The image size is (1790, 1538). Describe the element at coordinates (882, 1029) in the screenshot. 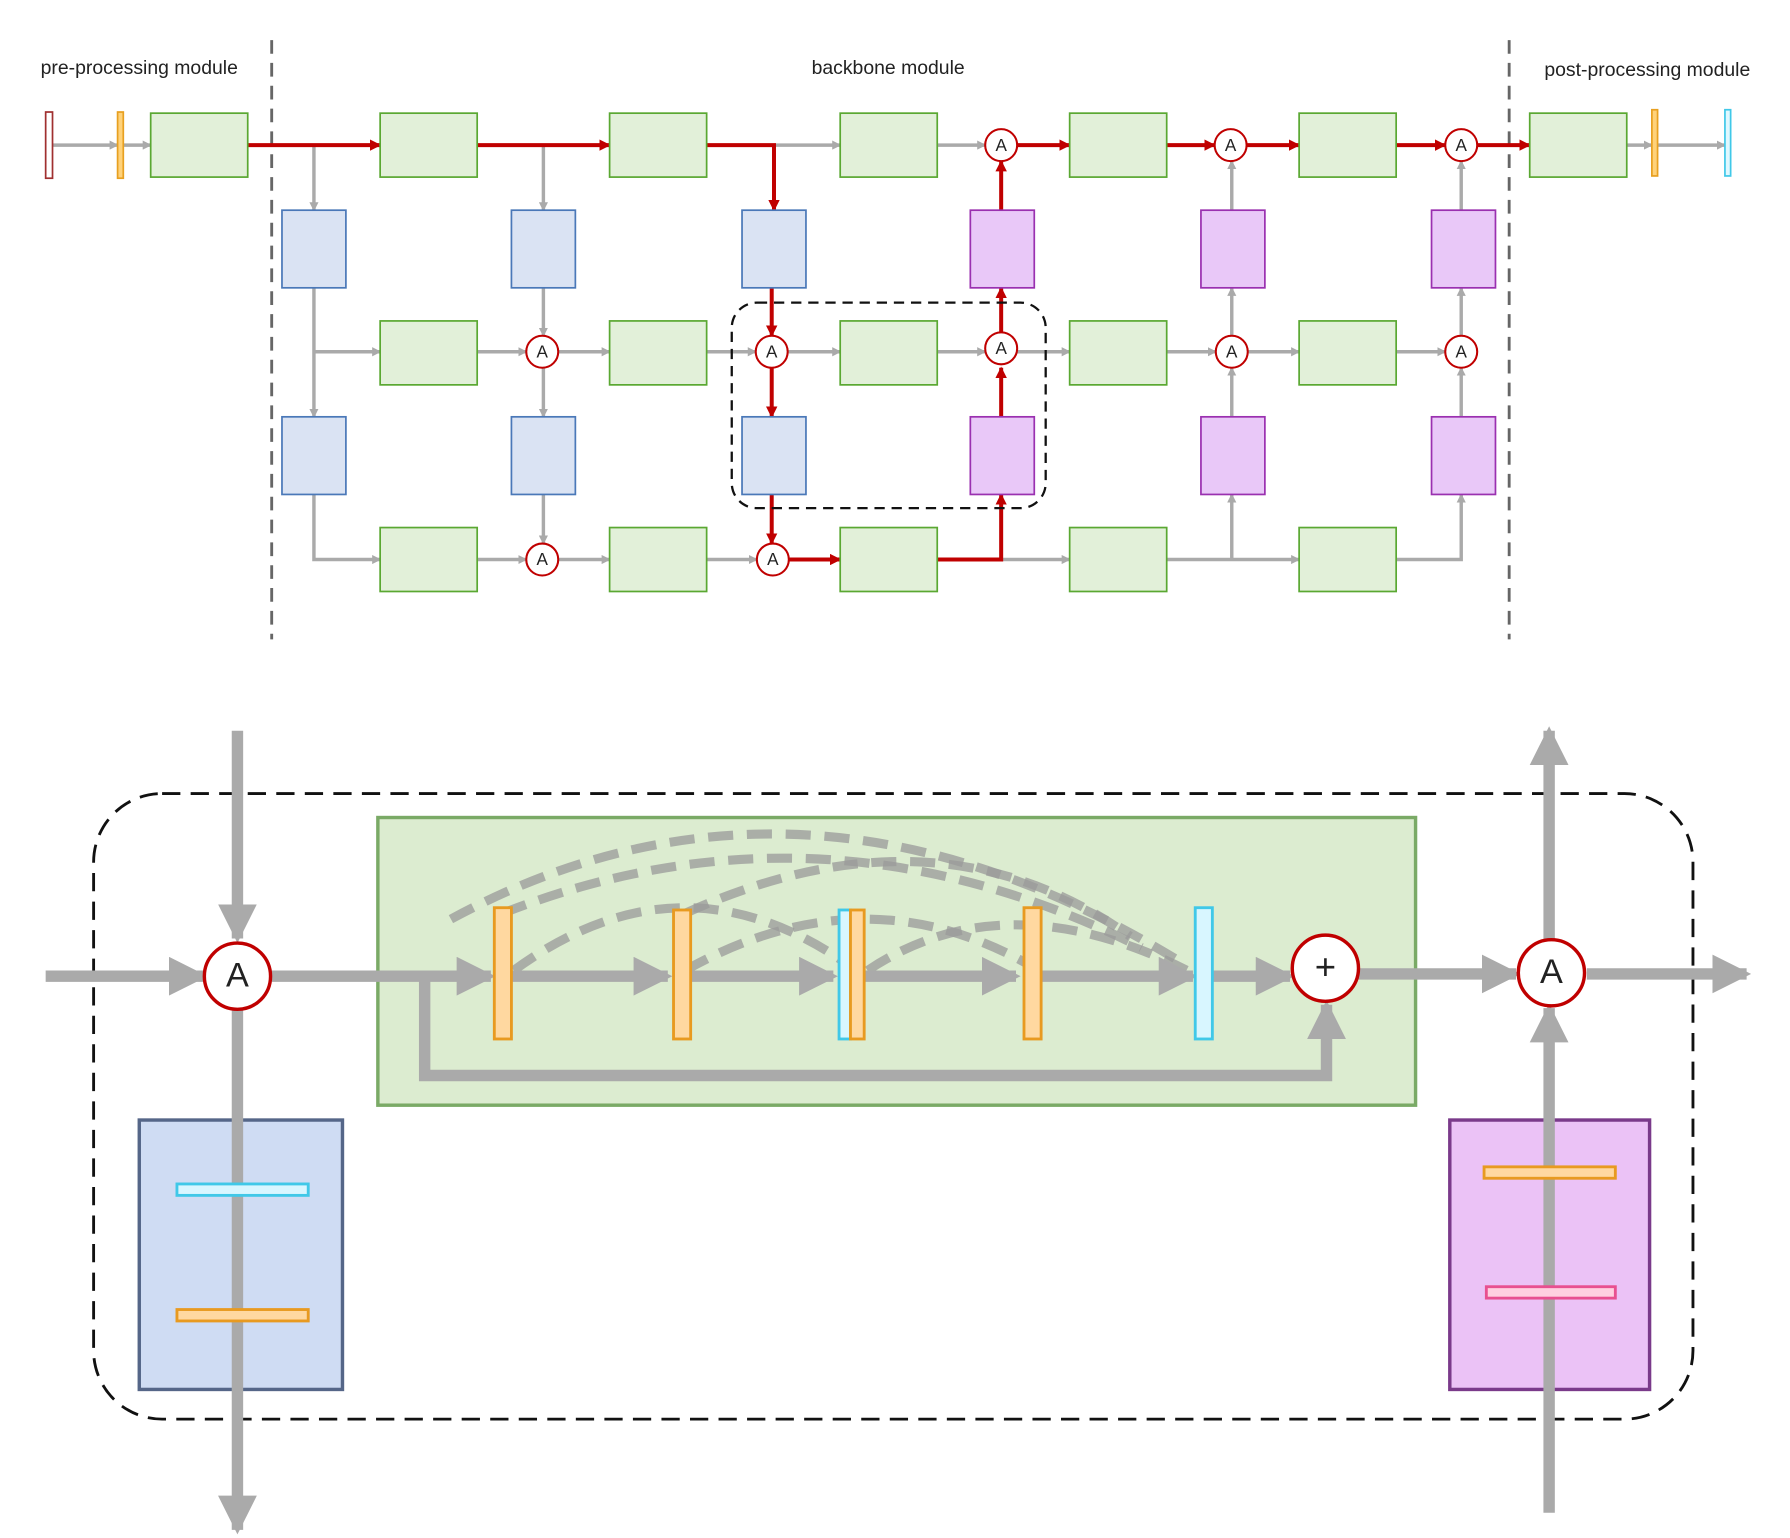

I see `skip-connection` at that location.